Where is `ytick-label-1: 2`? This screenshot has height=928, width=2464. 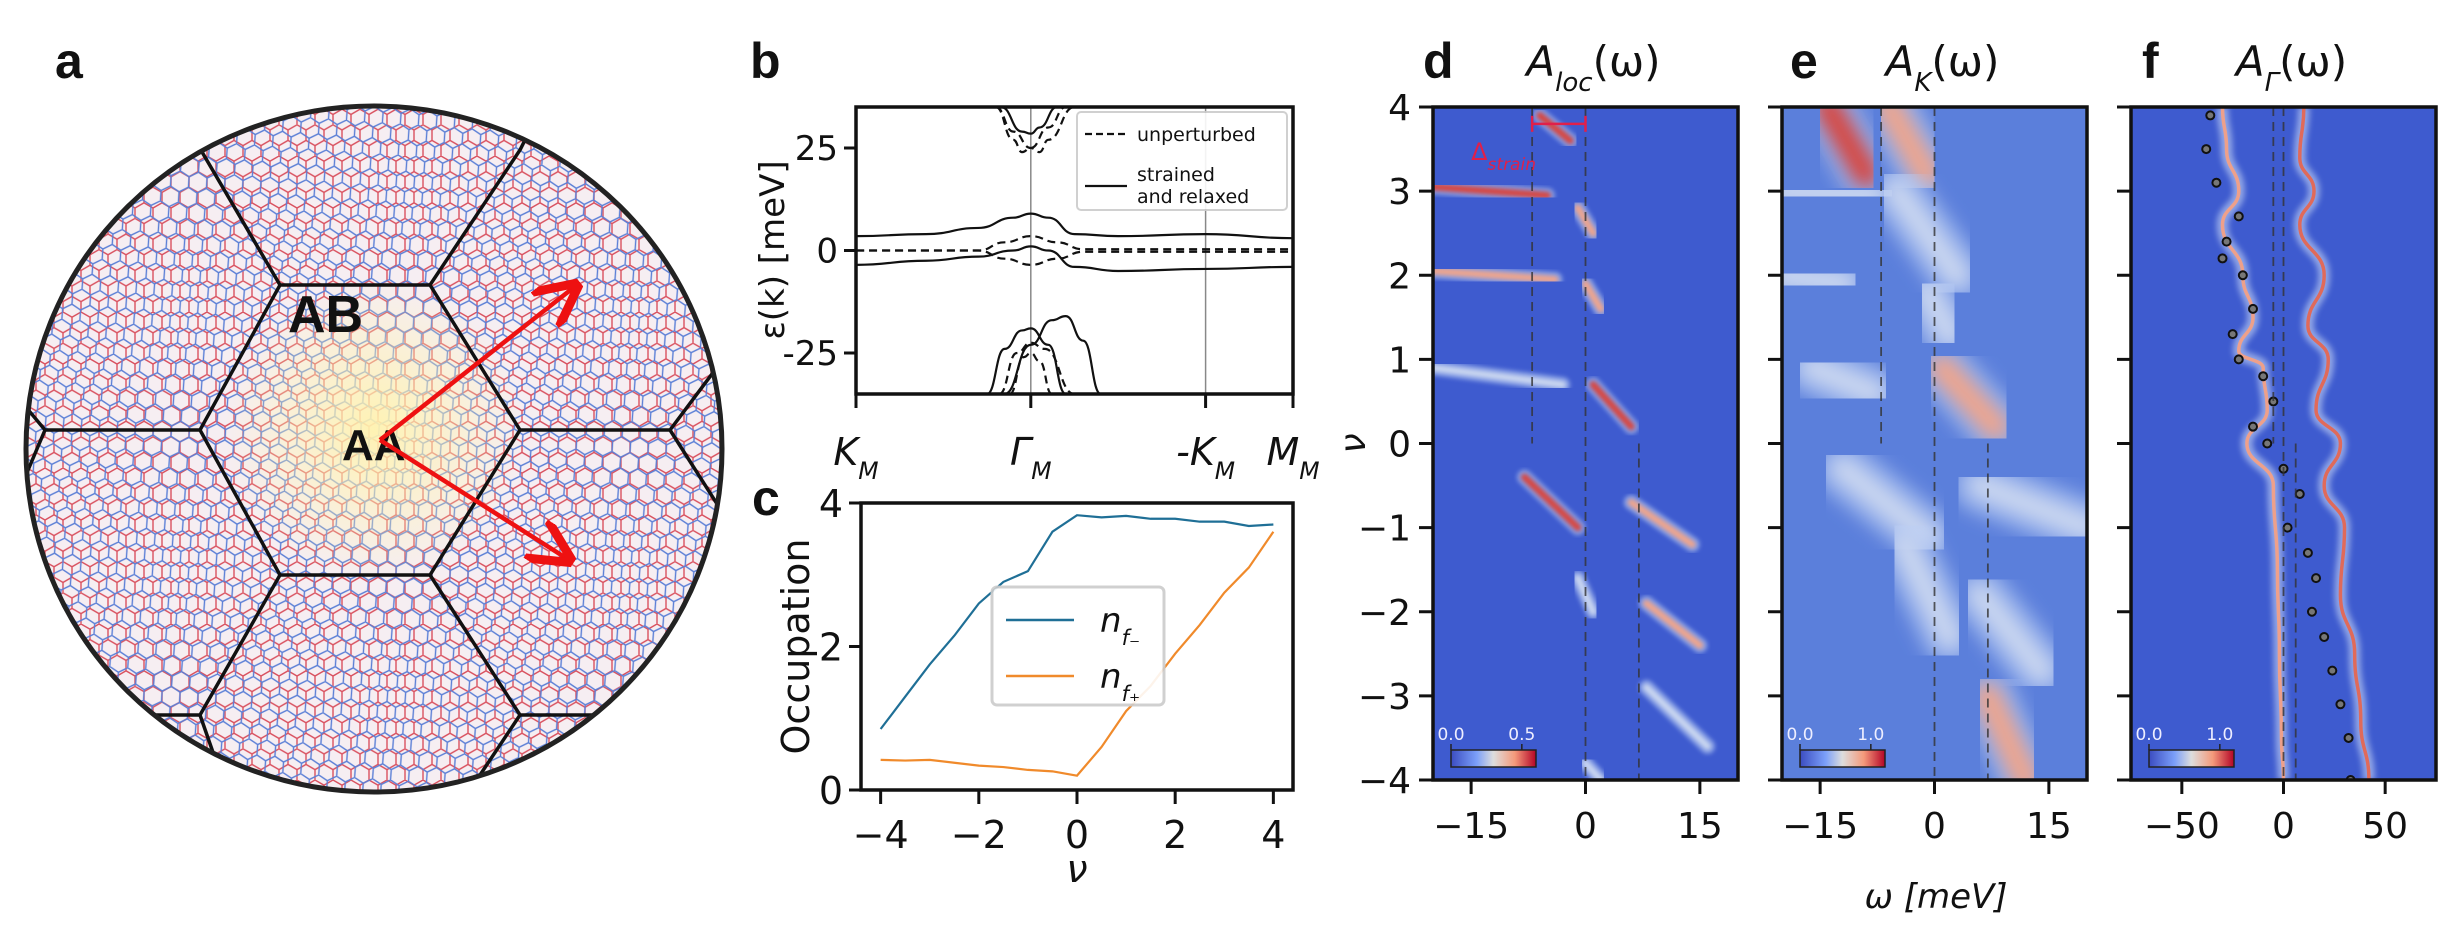 ytick-label-1: 2 is located at coordinates (831, 648).